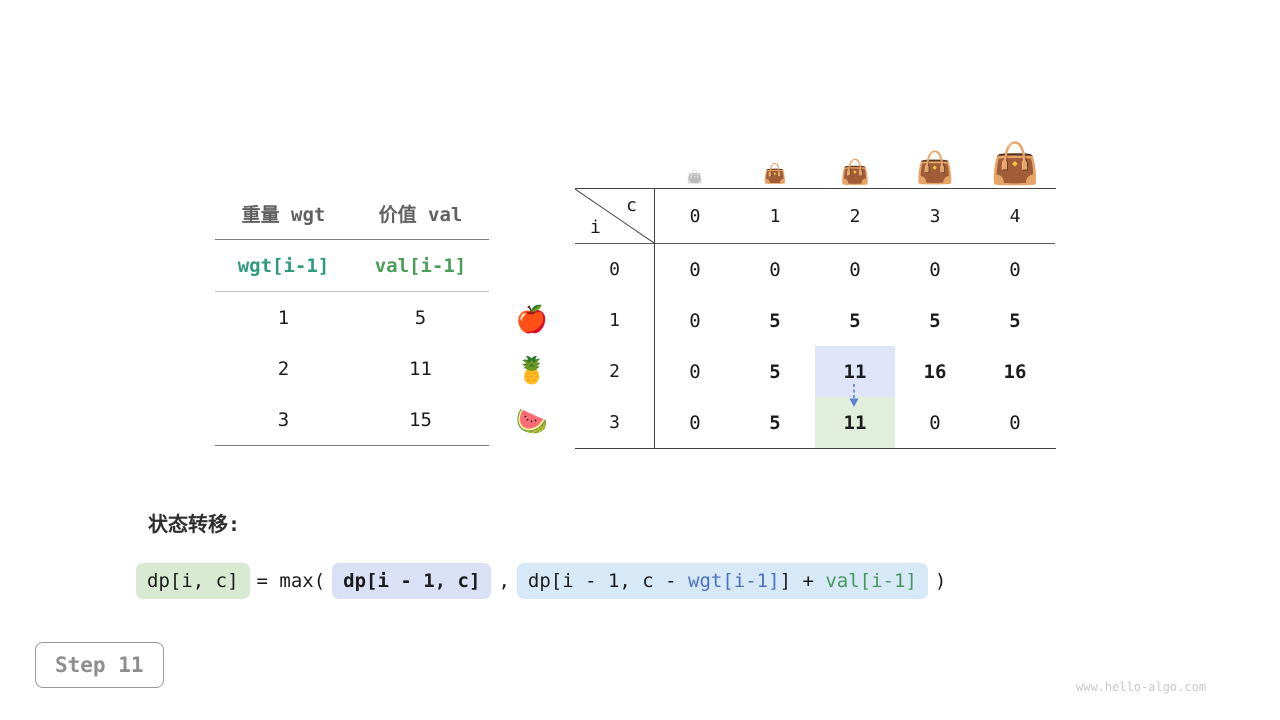  Describe the element at coordinates (412, 581) in the screenshot. I see `formula-arg1-chip: dp[i - 1, c]` at that location.